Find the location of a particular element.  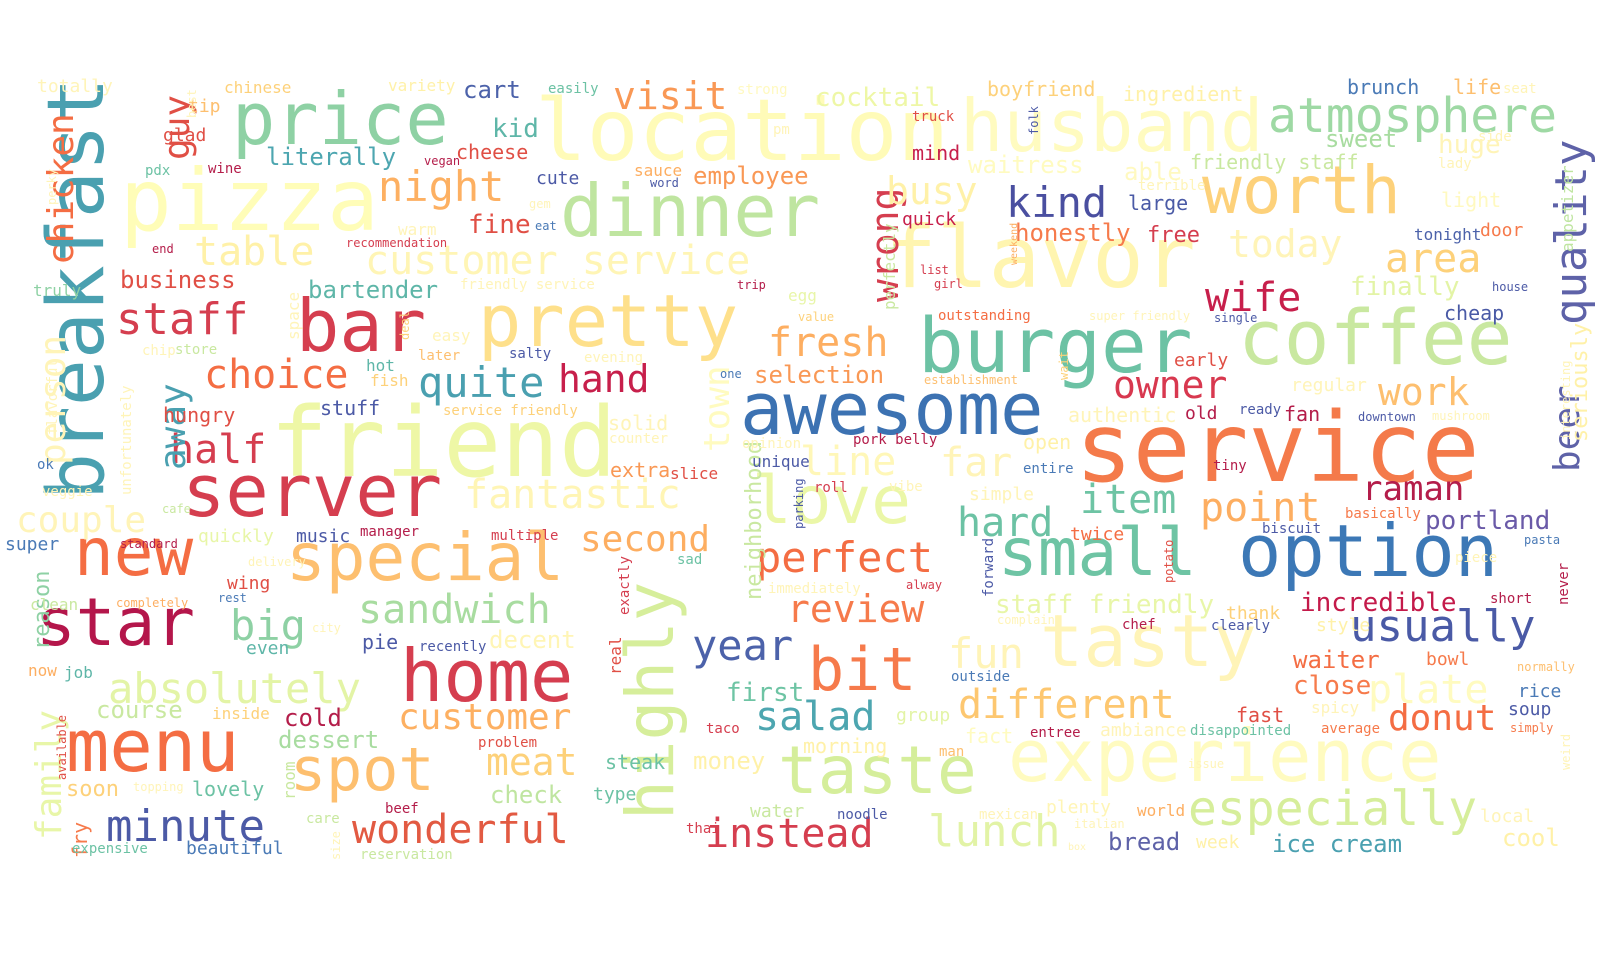

word-life: life is located at coordinates (1477, 87).